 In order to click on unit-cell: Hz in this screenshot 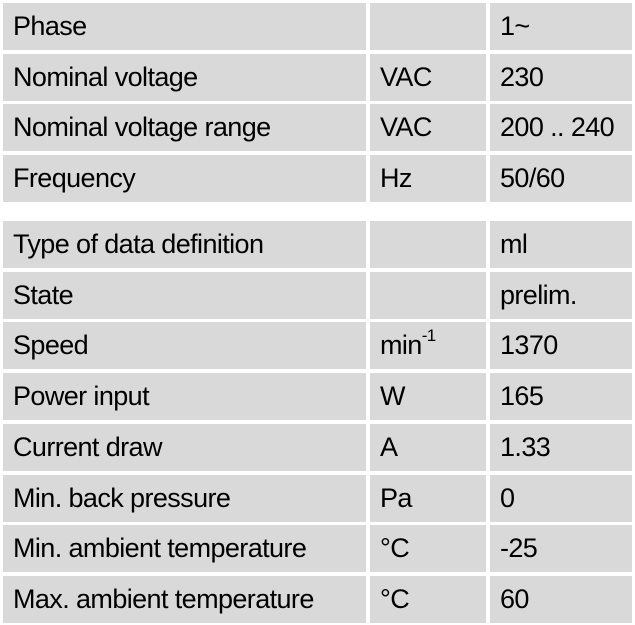, I will do `click(428, 179)`.